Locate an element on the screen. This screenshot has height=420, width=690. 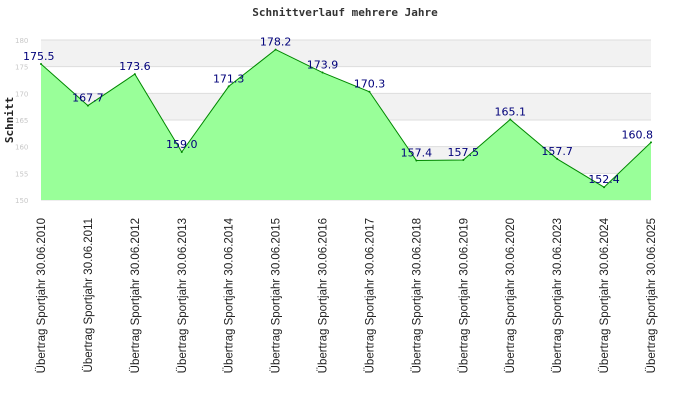
data-label: 175.5 is located at coordinates (39, 56).